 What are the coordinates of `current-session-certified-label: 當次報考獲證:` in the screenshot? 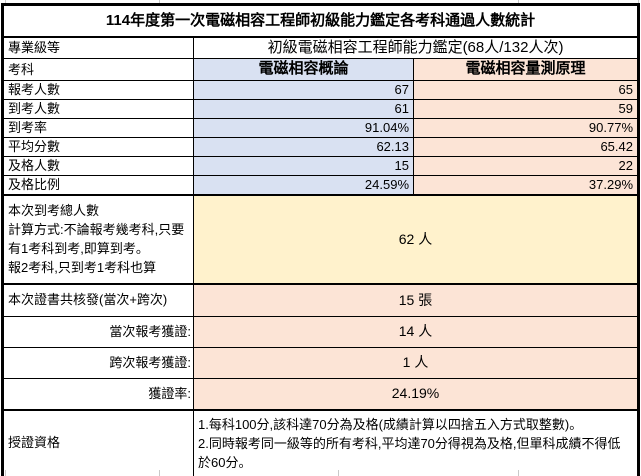 It's located at (98, 331).